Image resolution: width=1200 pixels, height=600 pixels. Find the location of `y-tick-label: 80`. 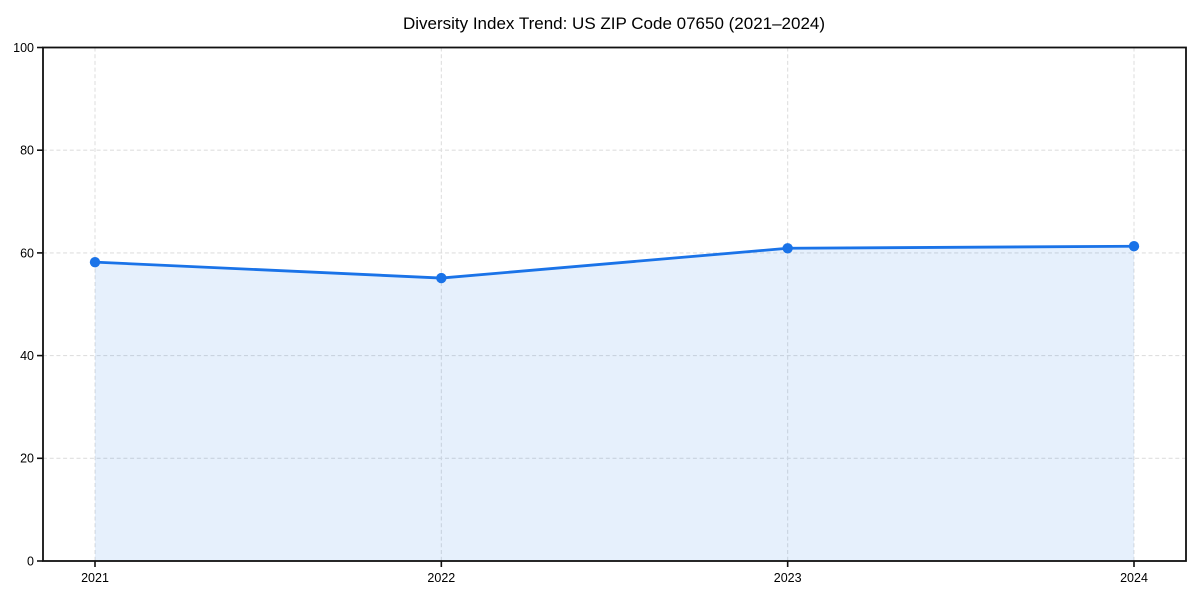

y-tick-label: 80 is located at coordinates (27, 151).